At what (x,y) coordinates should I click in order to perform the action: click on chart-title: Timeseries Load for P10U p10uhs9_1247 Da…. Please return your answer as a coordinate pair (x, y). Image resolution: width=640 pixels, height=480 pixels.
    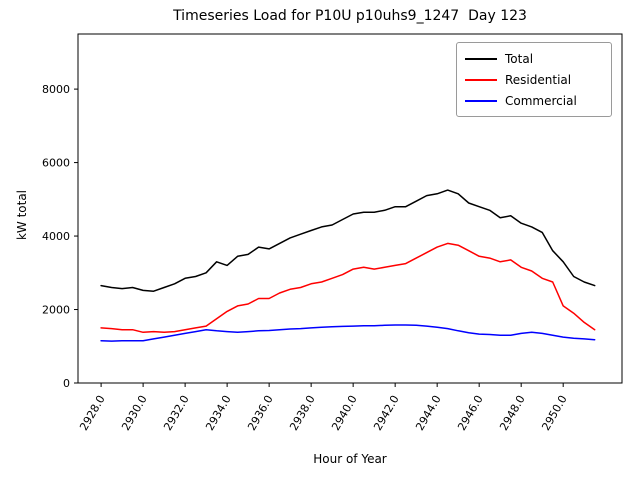
    Looking at the image, I should click on (350, 16).